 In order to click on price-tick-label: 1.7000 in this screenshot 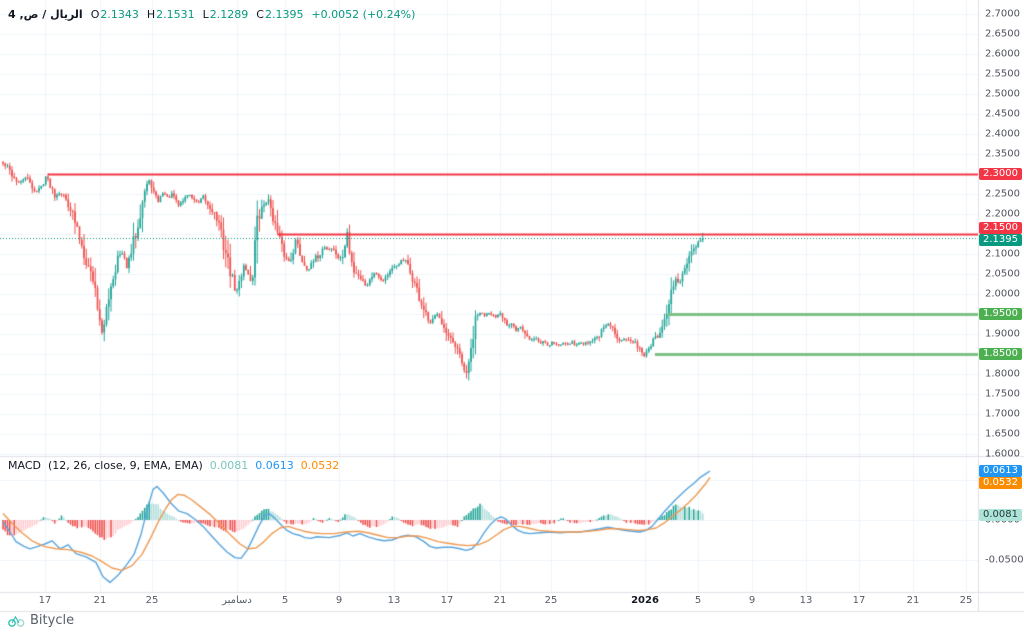, I will do `click(1002, 414)`.